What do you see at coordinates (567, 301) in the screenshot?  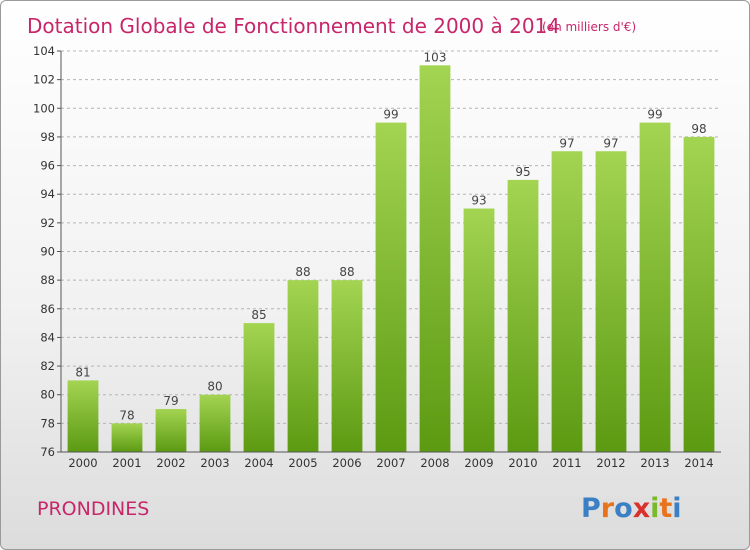 I see `bar-2011` at bounding box center [567, 301].